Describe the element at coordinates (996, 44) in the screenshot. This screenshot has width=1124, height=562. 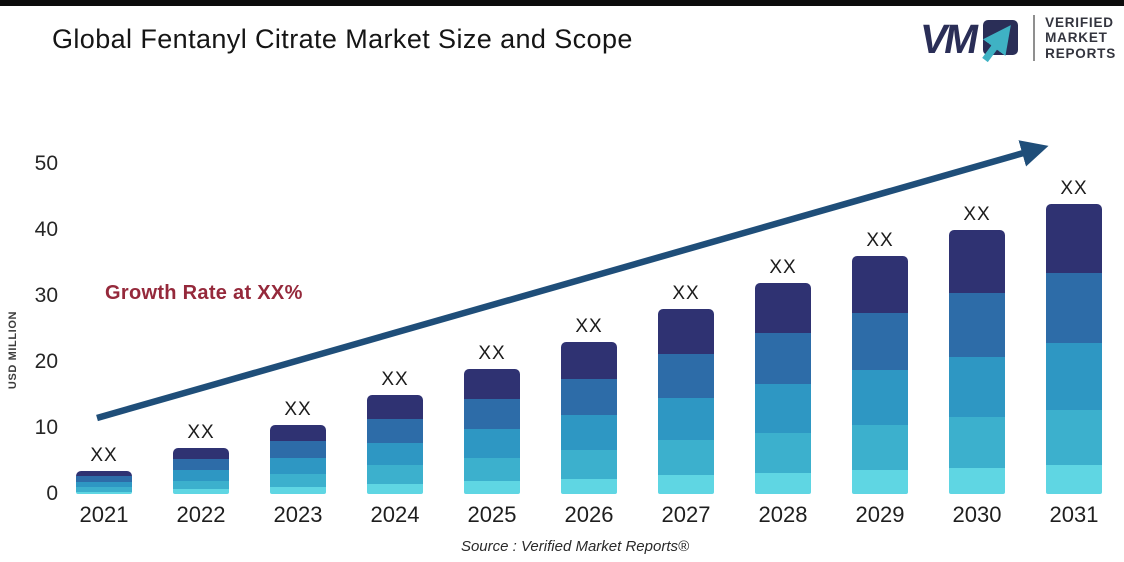
I see `logo-arrow-icon` at that location.